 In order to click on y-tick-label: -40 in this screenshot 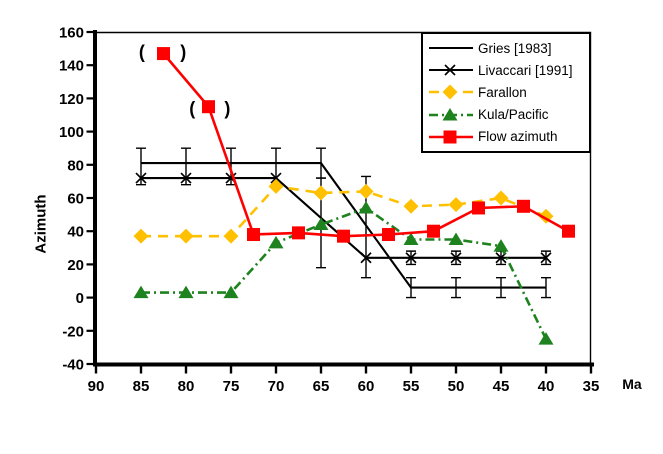, I will do `click(73, 365)`.